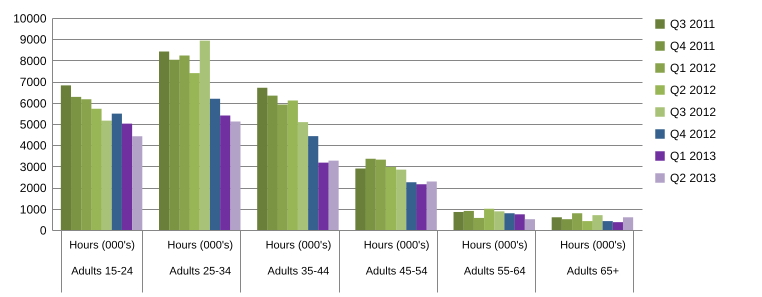 This screenshot has height=297, width=762. I want to click on y-tick-label: 9000, so click(33, 39).